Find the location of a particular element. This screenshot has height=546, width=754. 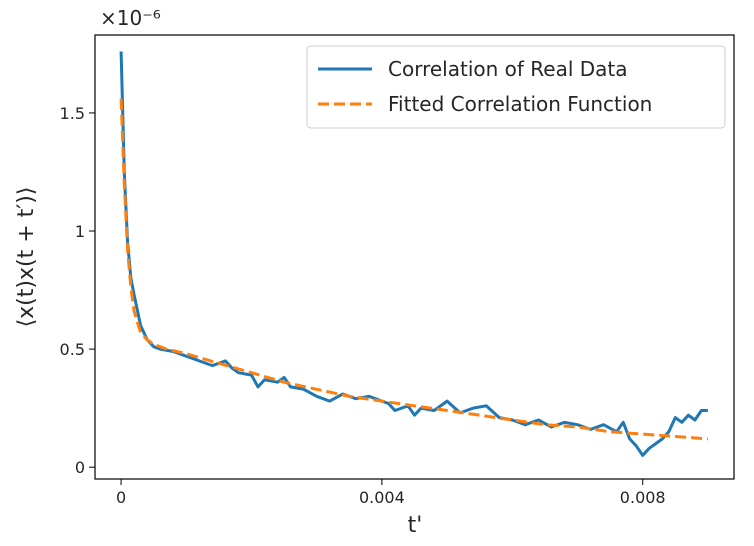

y-axis-label: ⟨x(t)x(t + t′)⟩ is located at coordinates (26, 257).